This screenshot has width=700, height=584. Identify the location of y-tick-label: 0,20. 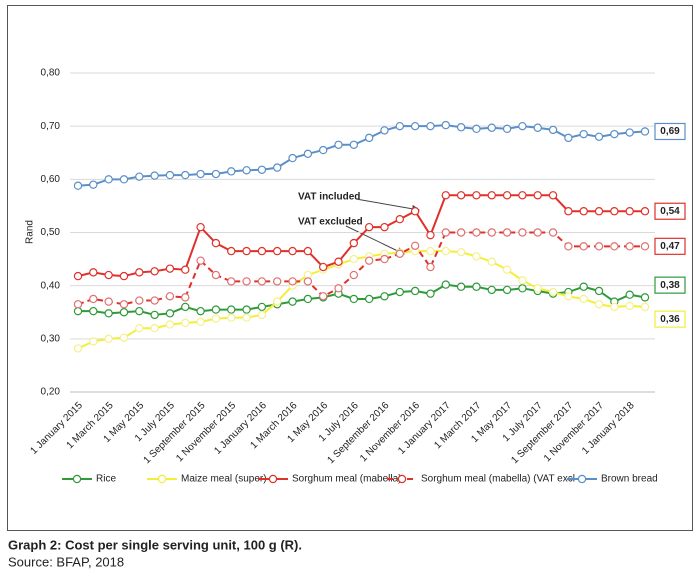
(51, 392).